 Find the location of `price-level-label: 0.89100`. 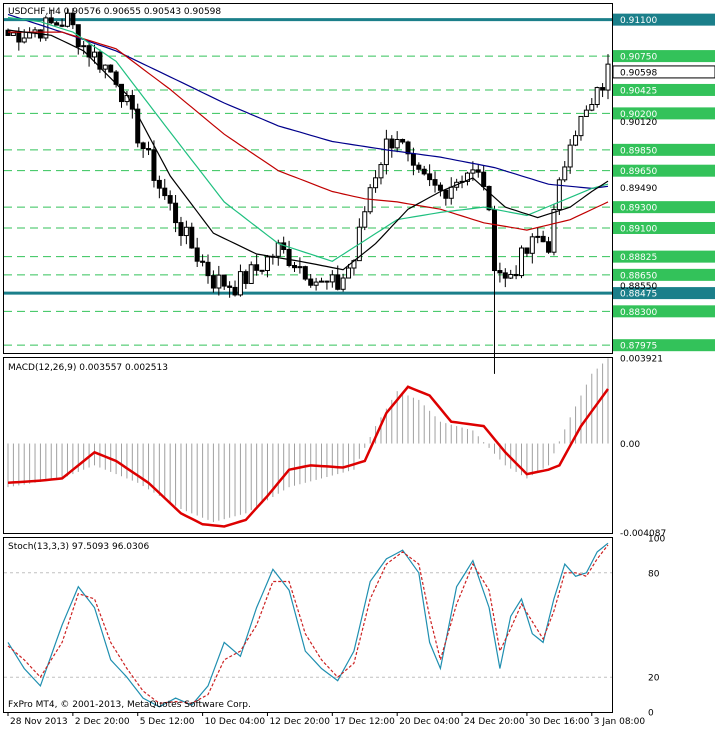

price-level-label: 0.89100 is located at coordinates (638, 229).